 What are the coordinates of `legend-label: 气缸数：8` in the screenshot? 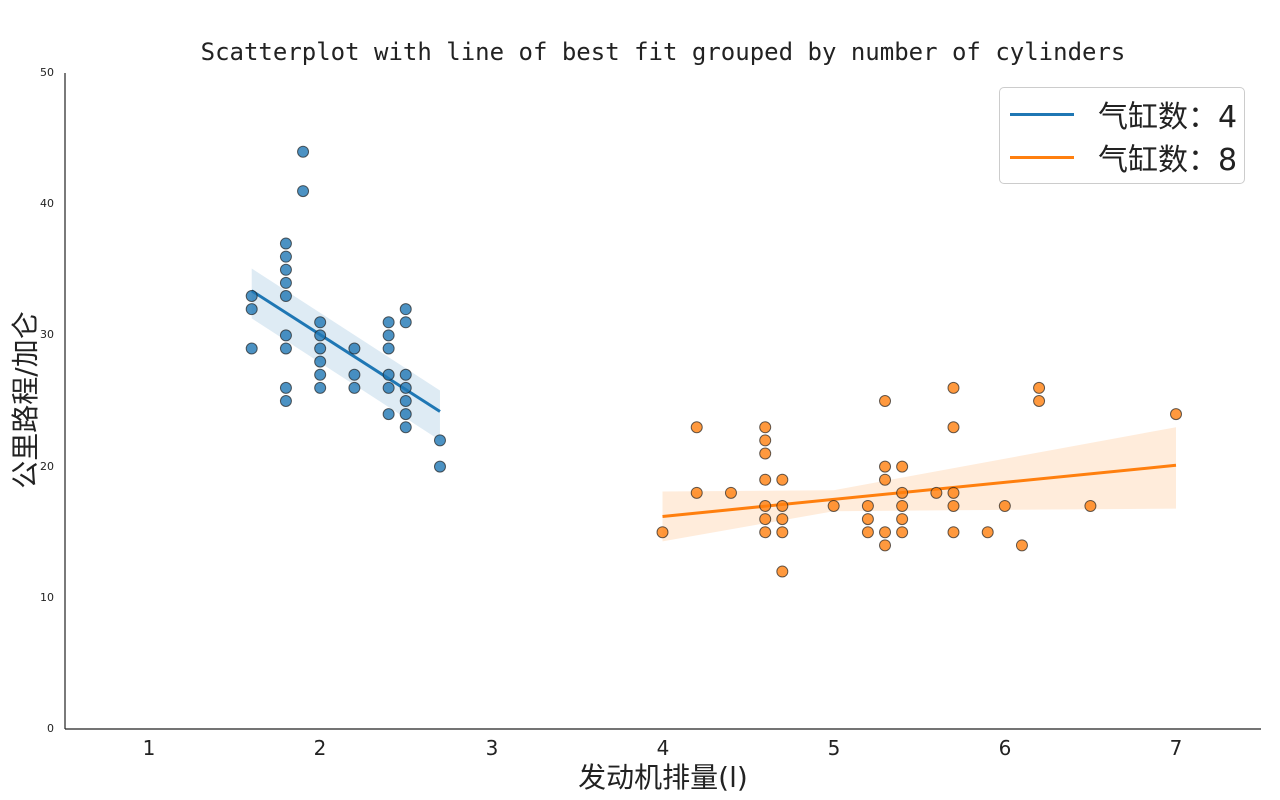 It's located at (1168, 160).